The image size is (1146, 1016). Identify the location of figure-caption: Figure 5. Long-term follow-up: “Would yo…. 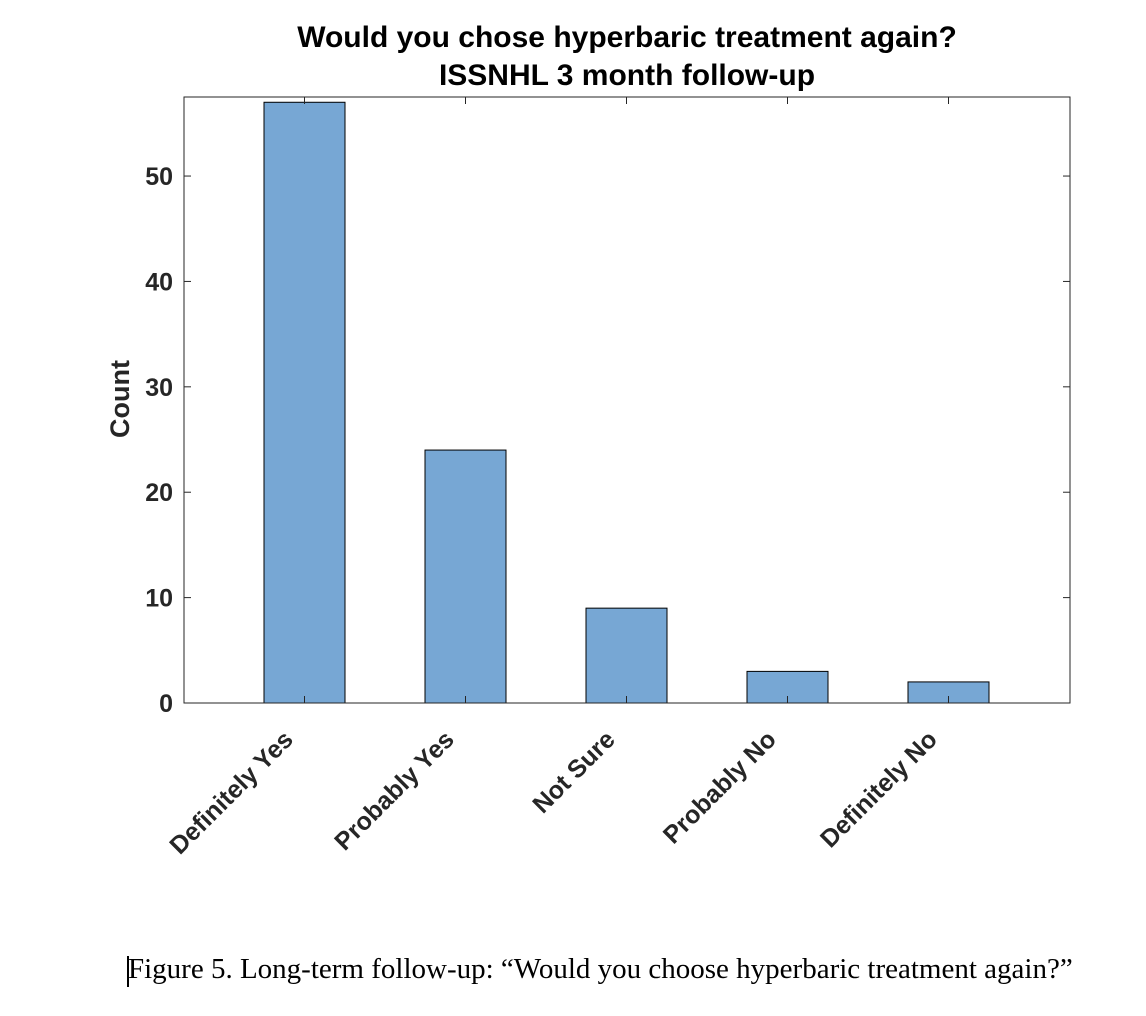
(600, 969).